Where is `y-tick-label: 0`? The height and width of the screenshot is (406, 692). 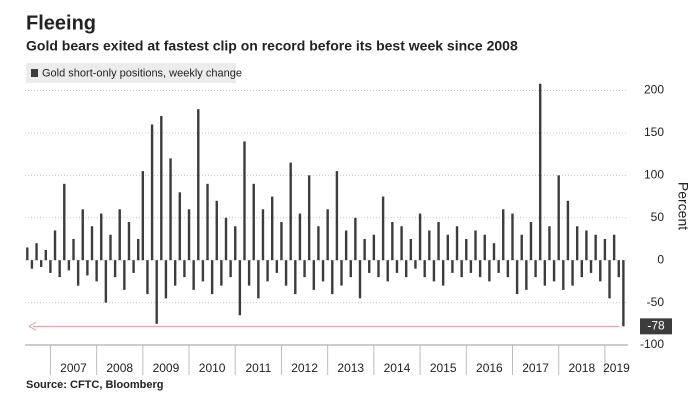
y-tick-label: 0 is located at coordinates (660, 259).